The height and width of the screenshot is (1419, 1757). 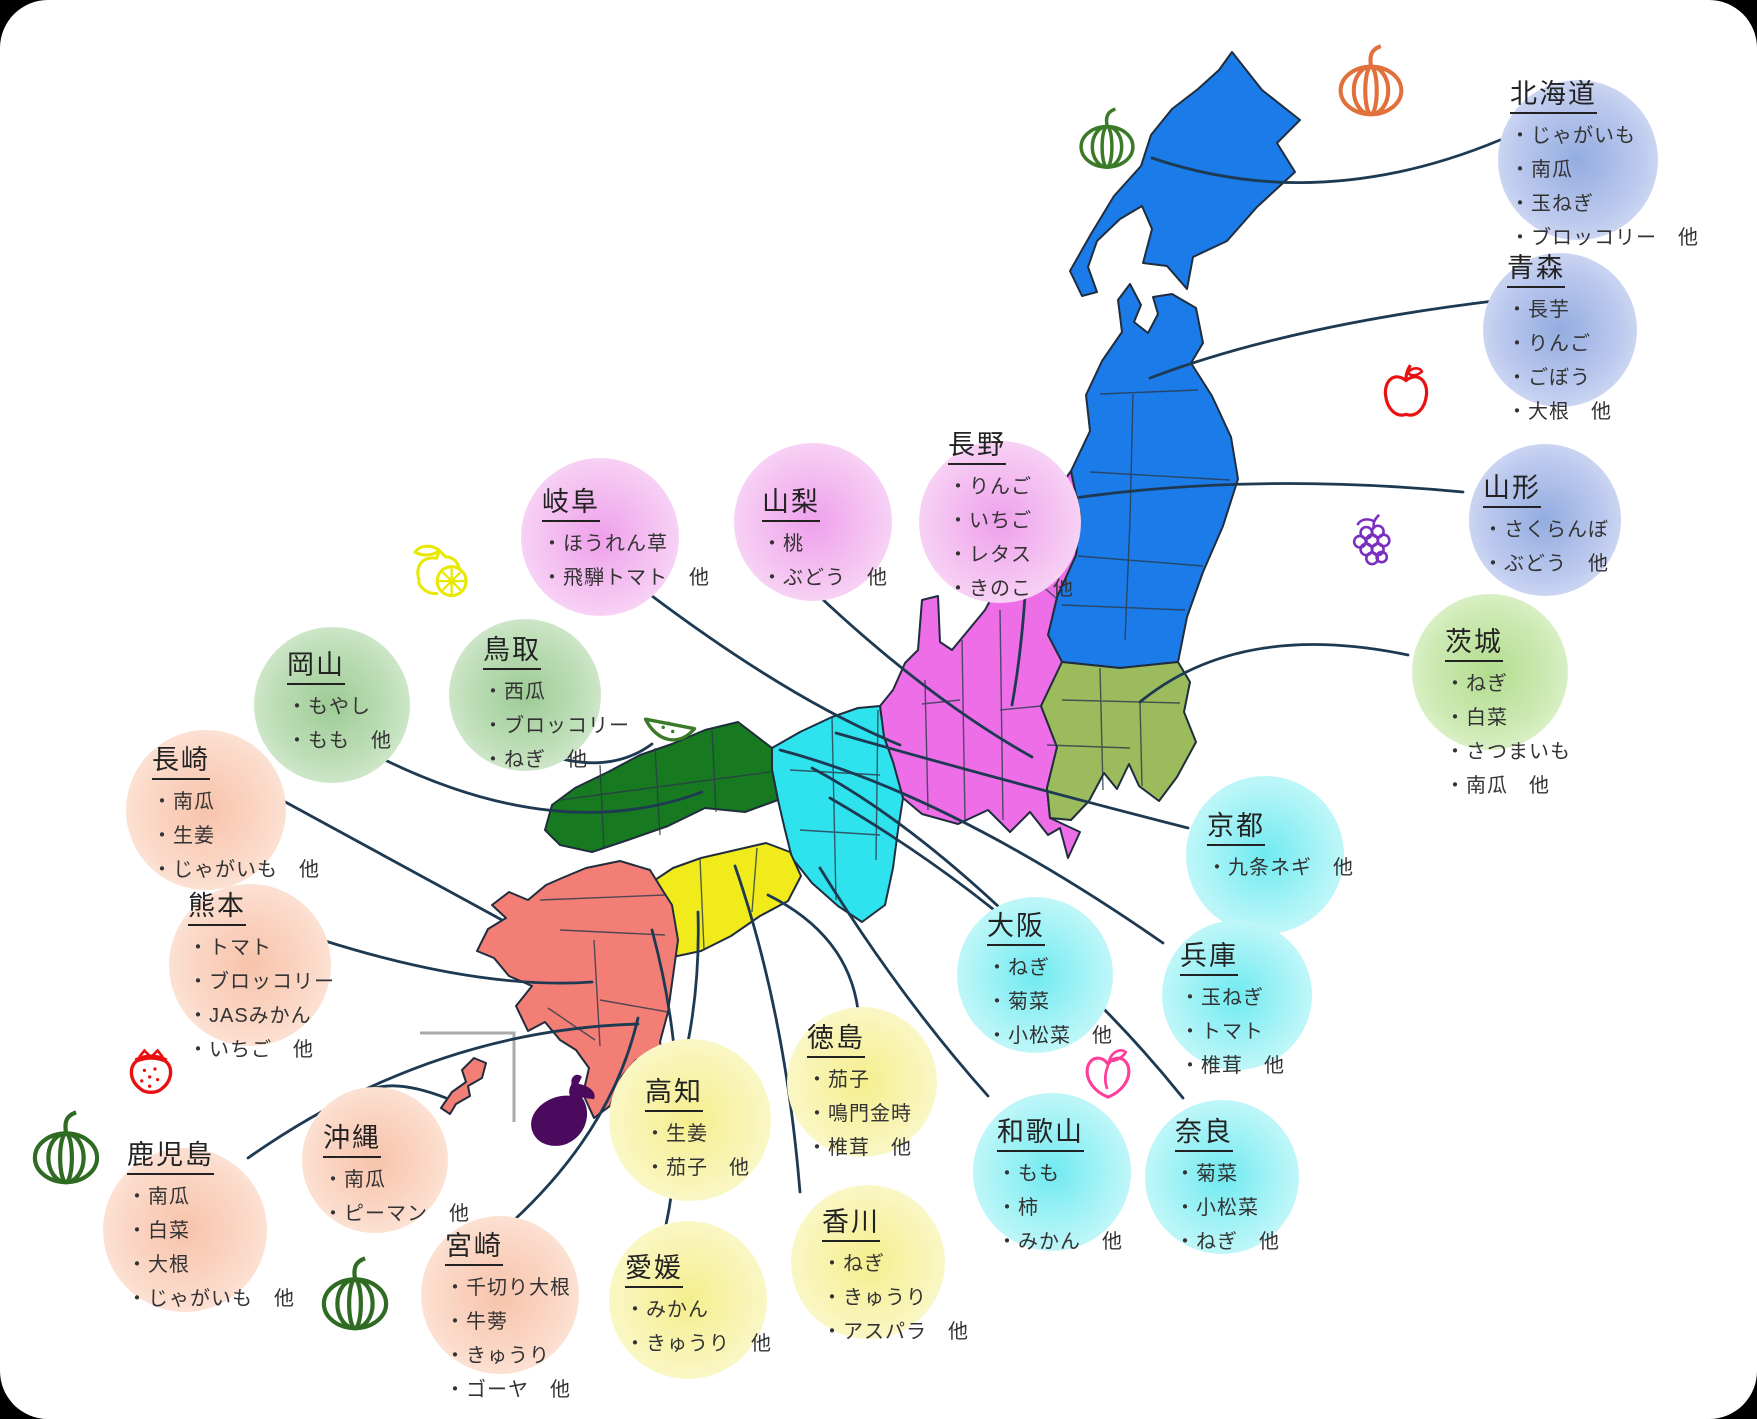 I want to click on grapes-icon, so click(x=1371, y=539).